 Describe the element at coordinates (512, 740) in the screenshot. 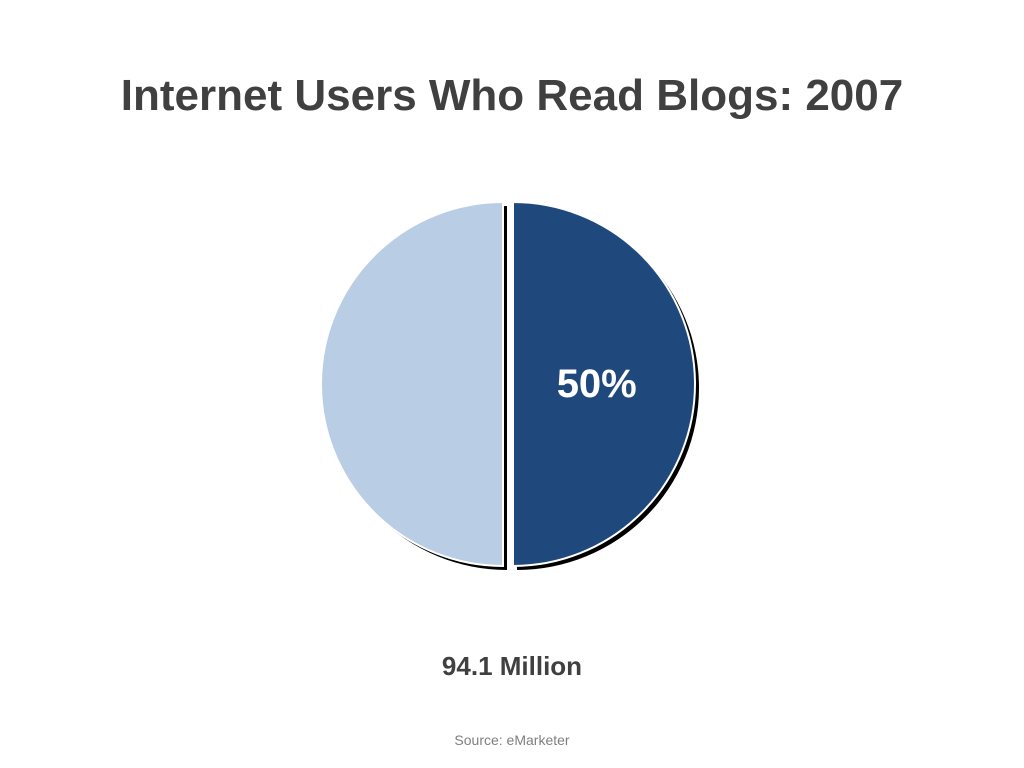

I see `source-note: Source: eMarketer` at that location.